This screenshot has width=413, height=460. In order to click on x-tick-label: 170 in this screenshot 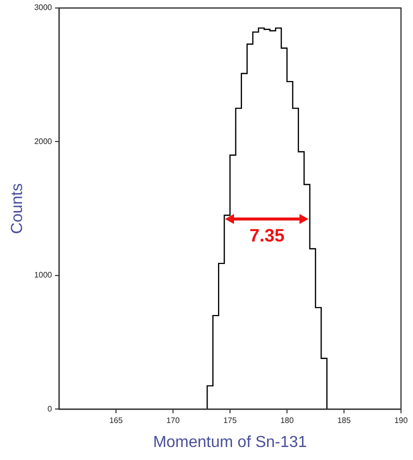, I will do `click(173, 421)`.